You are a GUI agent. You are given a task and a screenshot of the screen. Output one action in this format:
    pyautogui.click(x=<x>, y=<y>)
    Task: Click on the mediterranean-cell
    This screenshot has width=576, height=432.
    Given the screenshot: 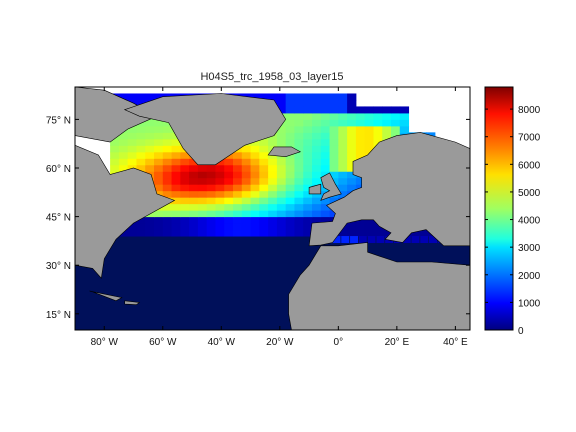 What is the action you would take?
    pyautogui.click(x=345, y=240)
    